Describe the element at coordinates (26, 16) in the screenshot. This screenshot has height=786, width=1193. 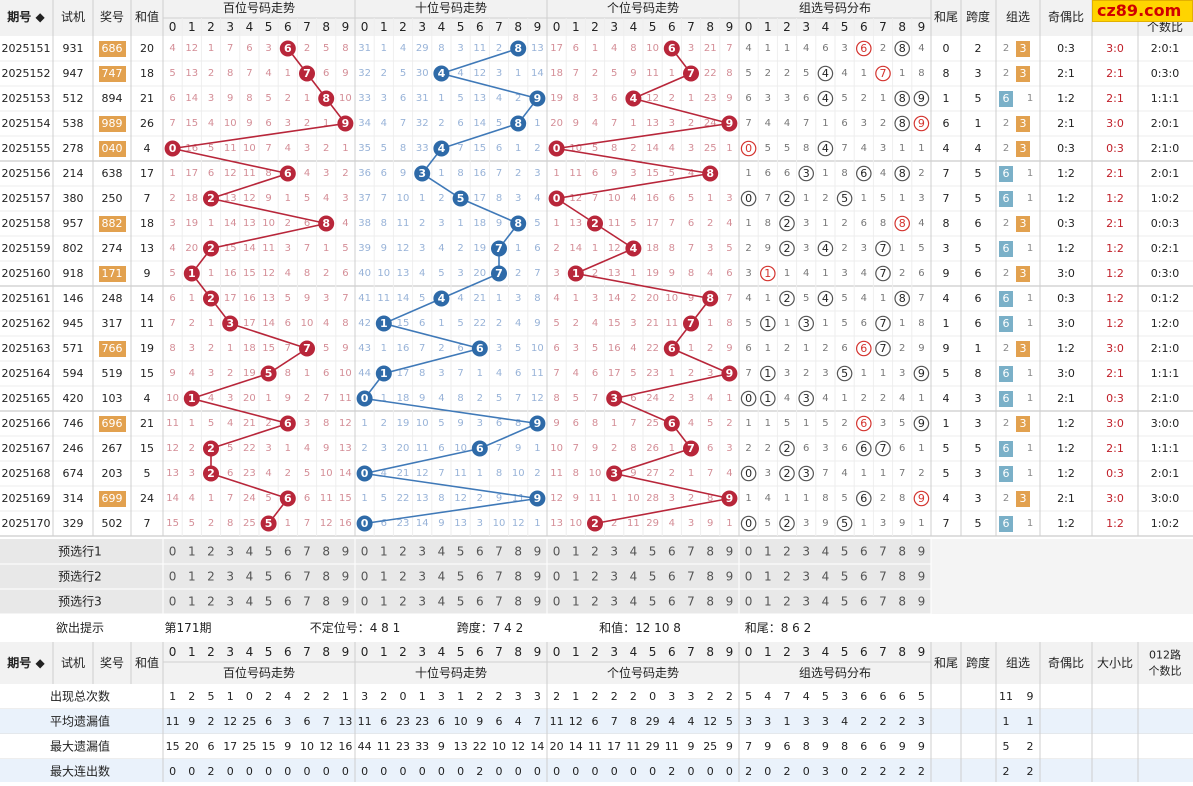
I see `issue-header-sort: 期号 ◆` at that location.